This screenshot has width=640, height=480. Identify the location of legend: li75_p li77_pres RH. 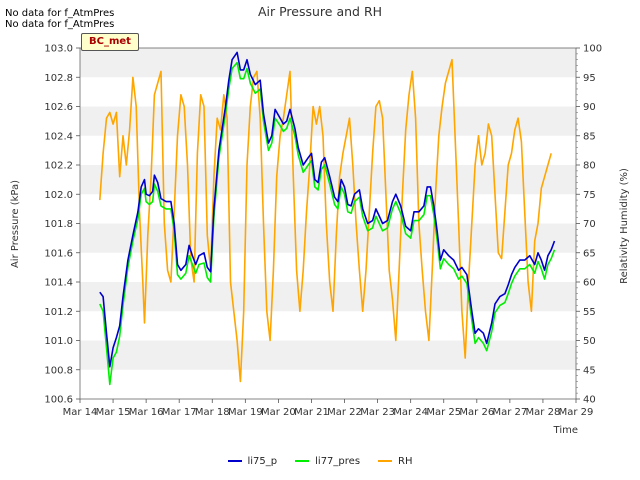
(320, 461).